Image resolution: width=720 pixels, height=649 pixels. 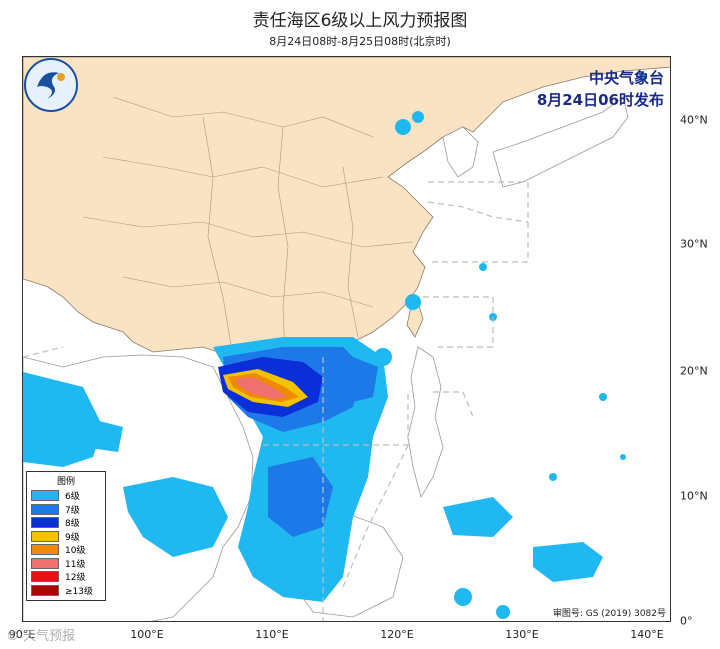 What do you see at coordinates (425, 422) in the screenshot?
I see `philippines-outline` at bounding box center [425, 422].